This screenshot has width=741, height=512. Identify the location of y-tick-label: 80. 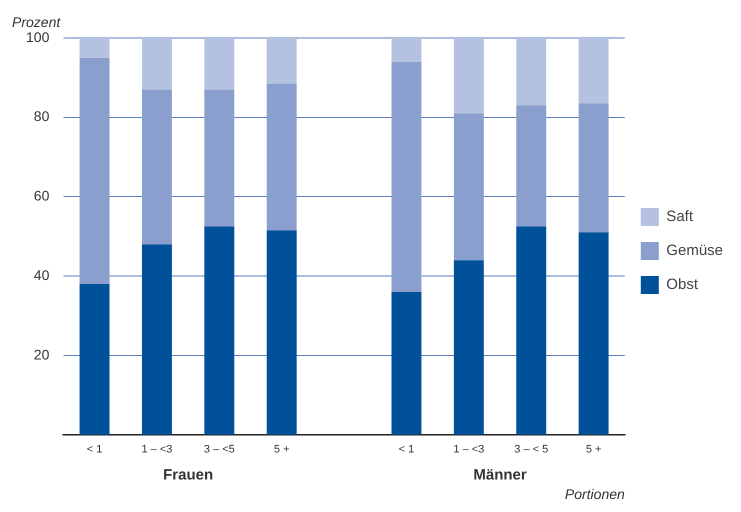
(42, 116).